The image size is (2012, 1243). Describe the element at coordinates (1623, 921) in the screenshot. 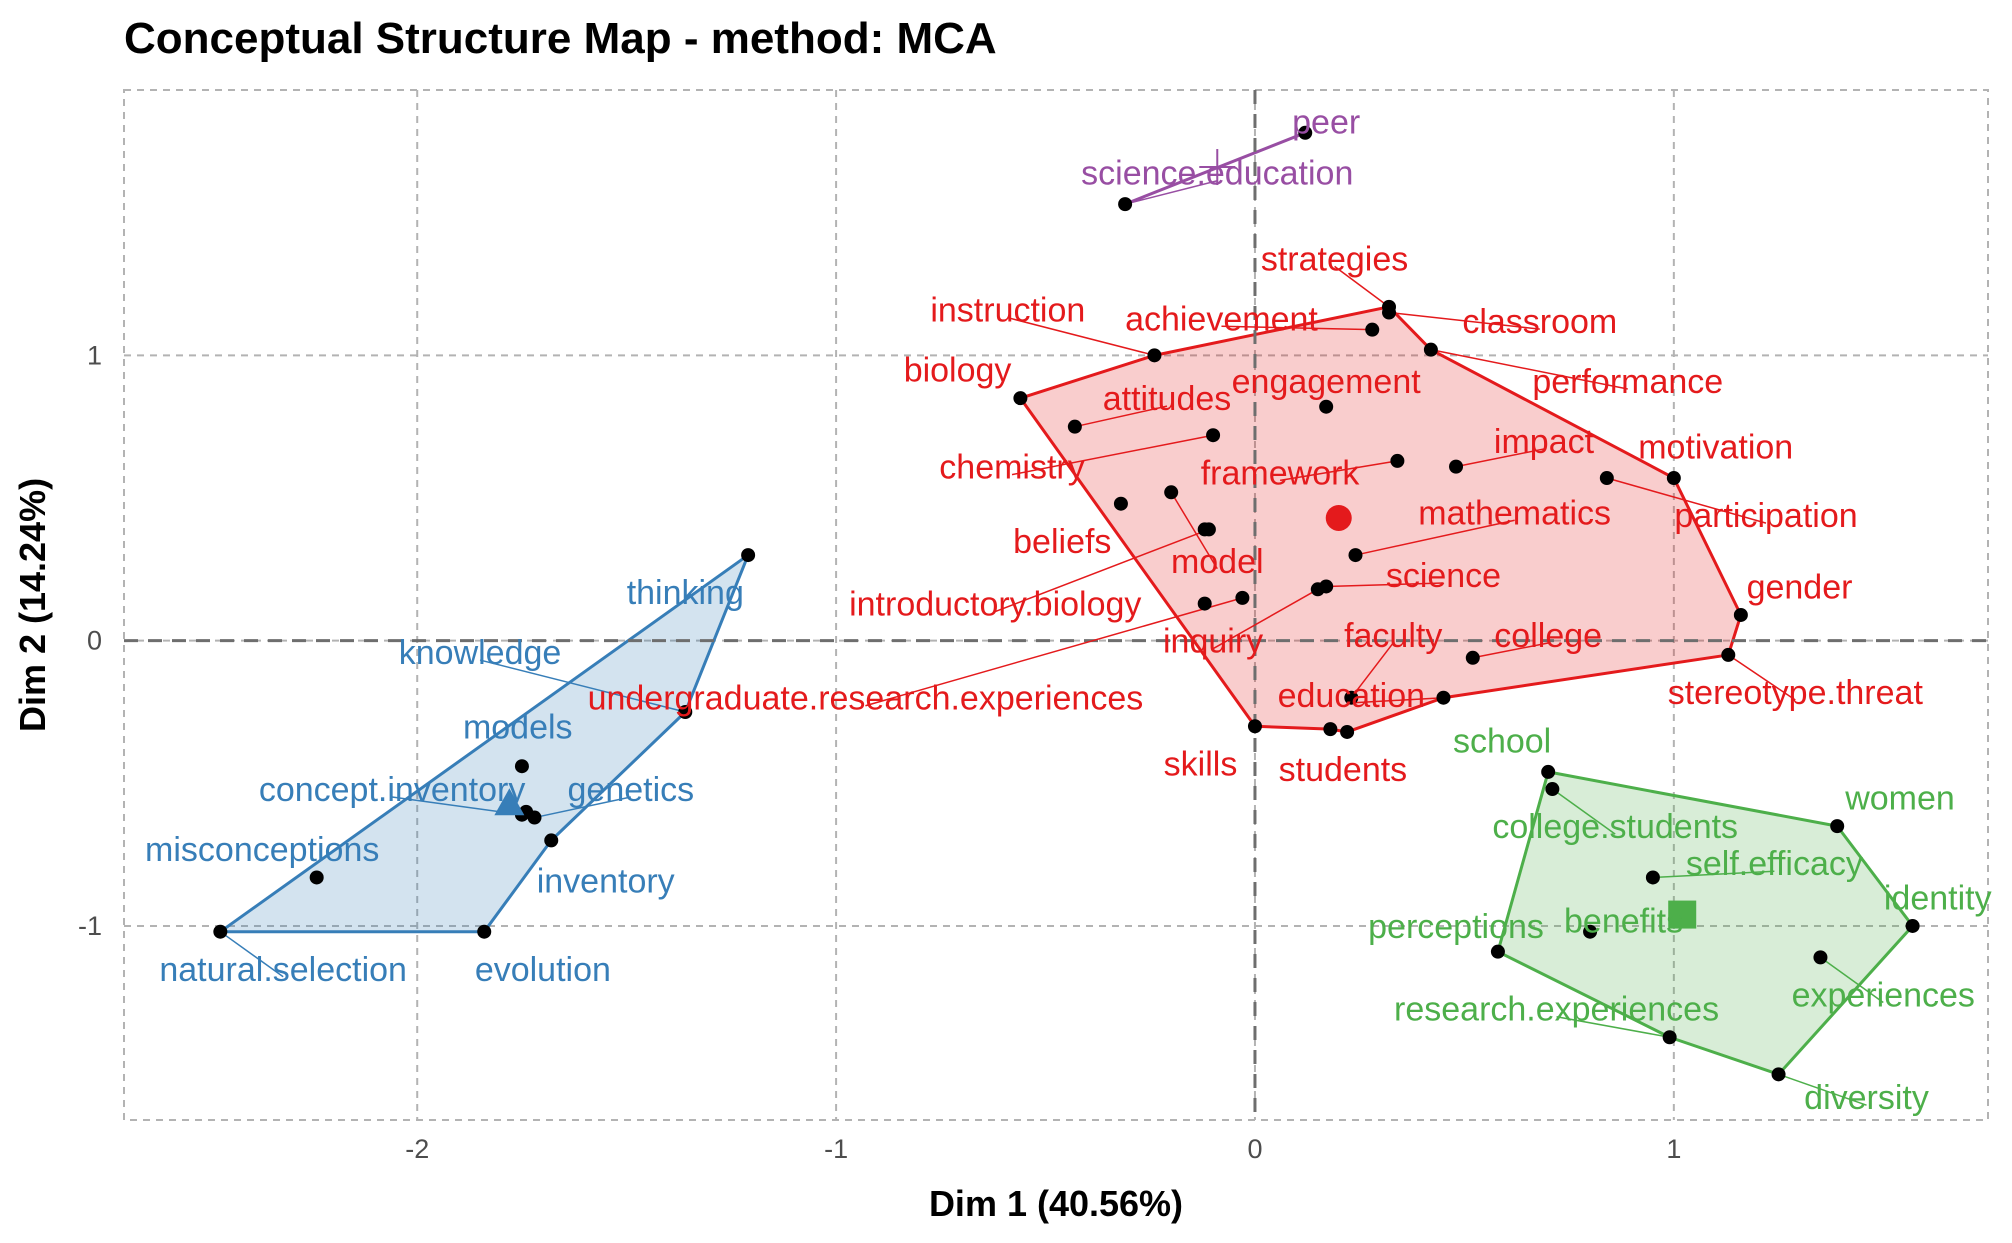

I see `term-label-benefits: benefits` at that location.